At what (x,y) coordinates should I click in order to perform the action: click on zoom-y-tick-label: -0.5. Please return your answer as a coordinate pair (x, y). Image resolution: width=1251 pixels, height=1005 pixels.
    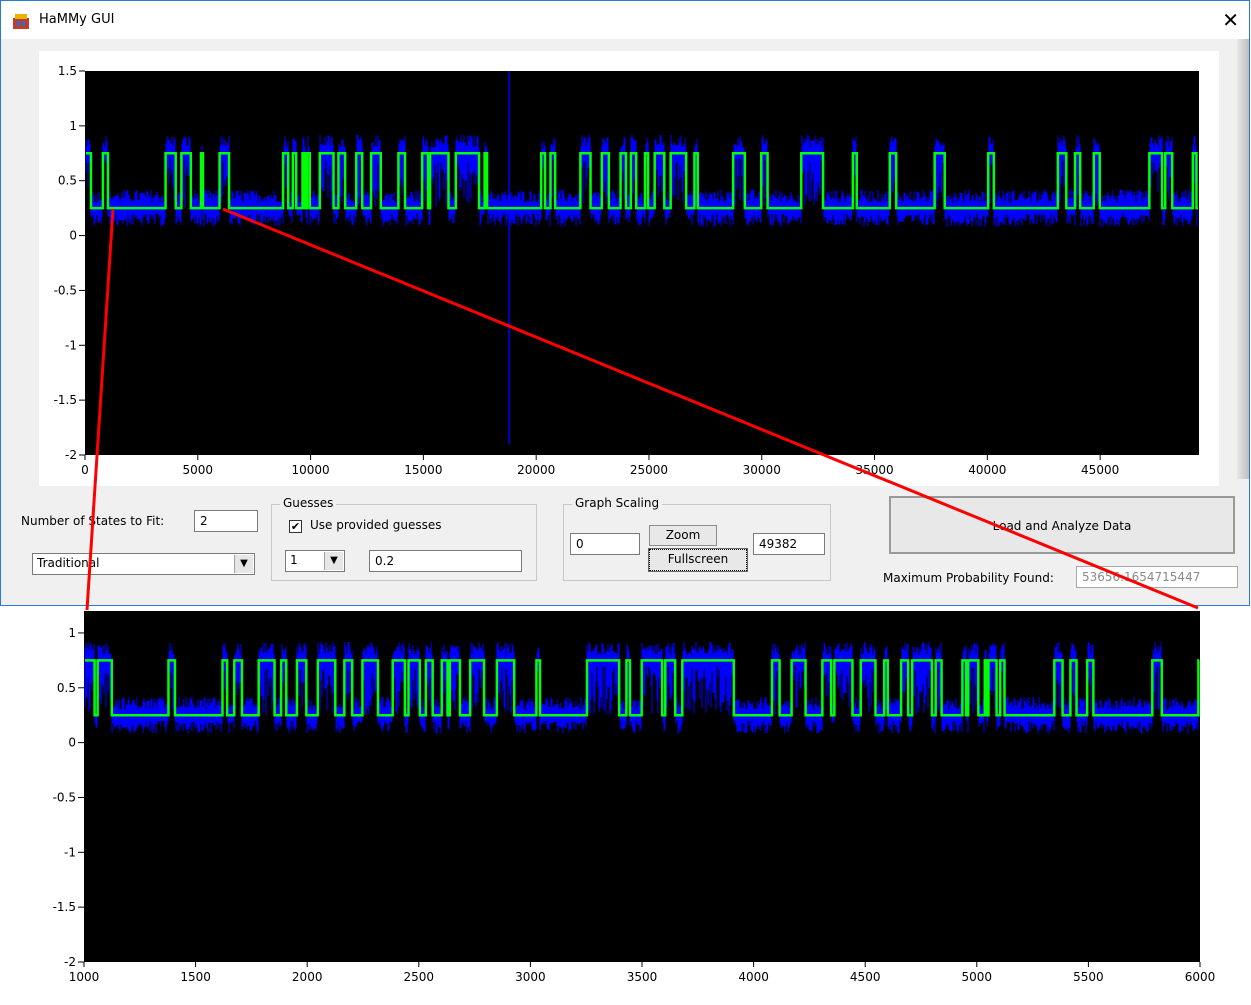
    Looking at the image, I should click on (64, 797).